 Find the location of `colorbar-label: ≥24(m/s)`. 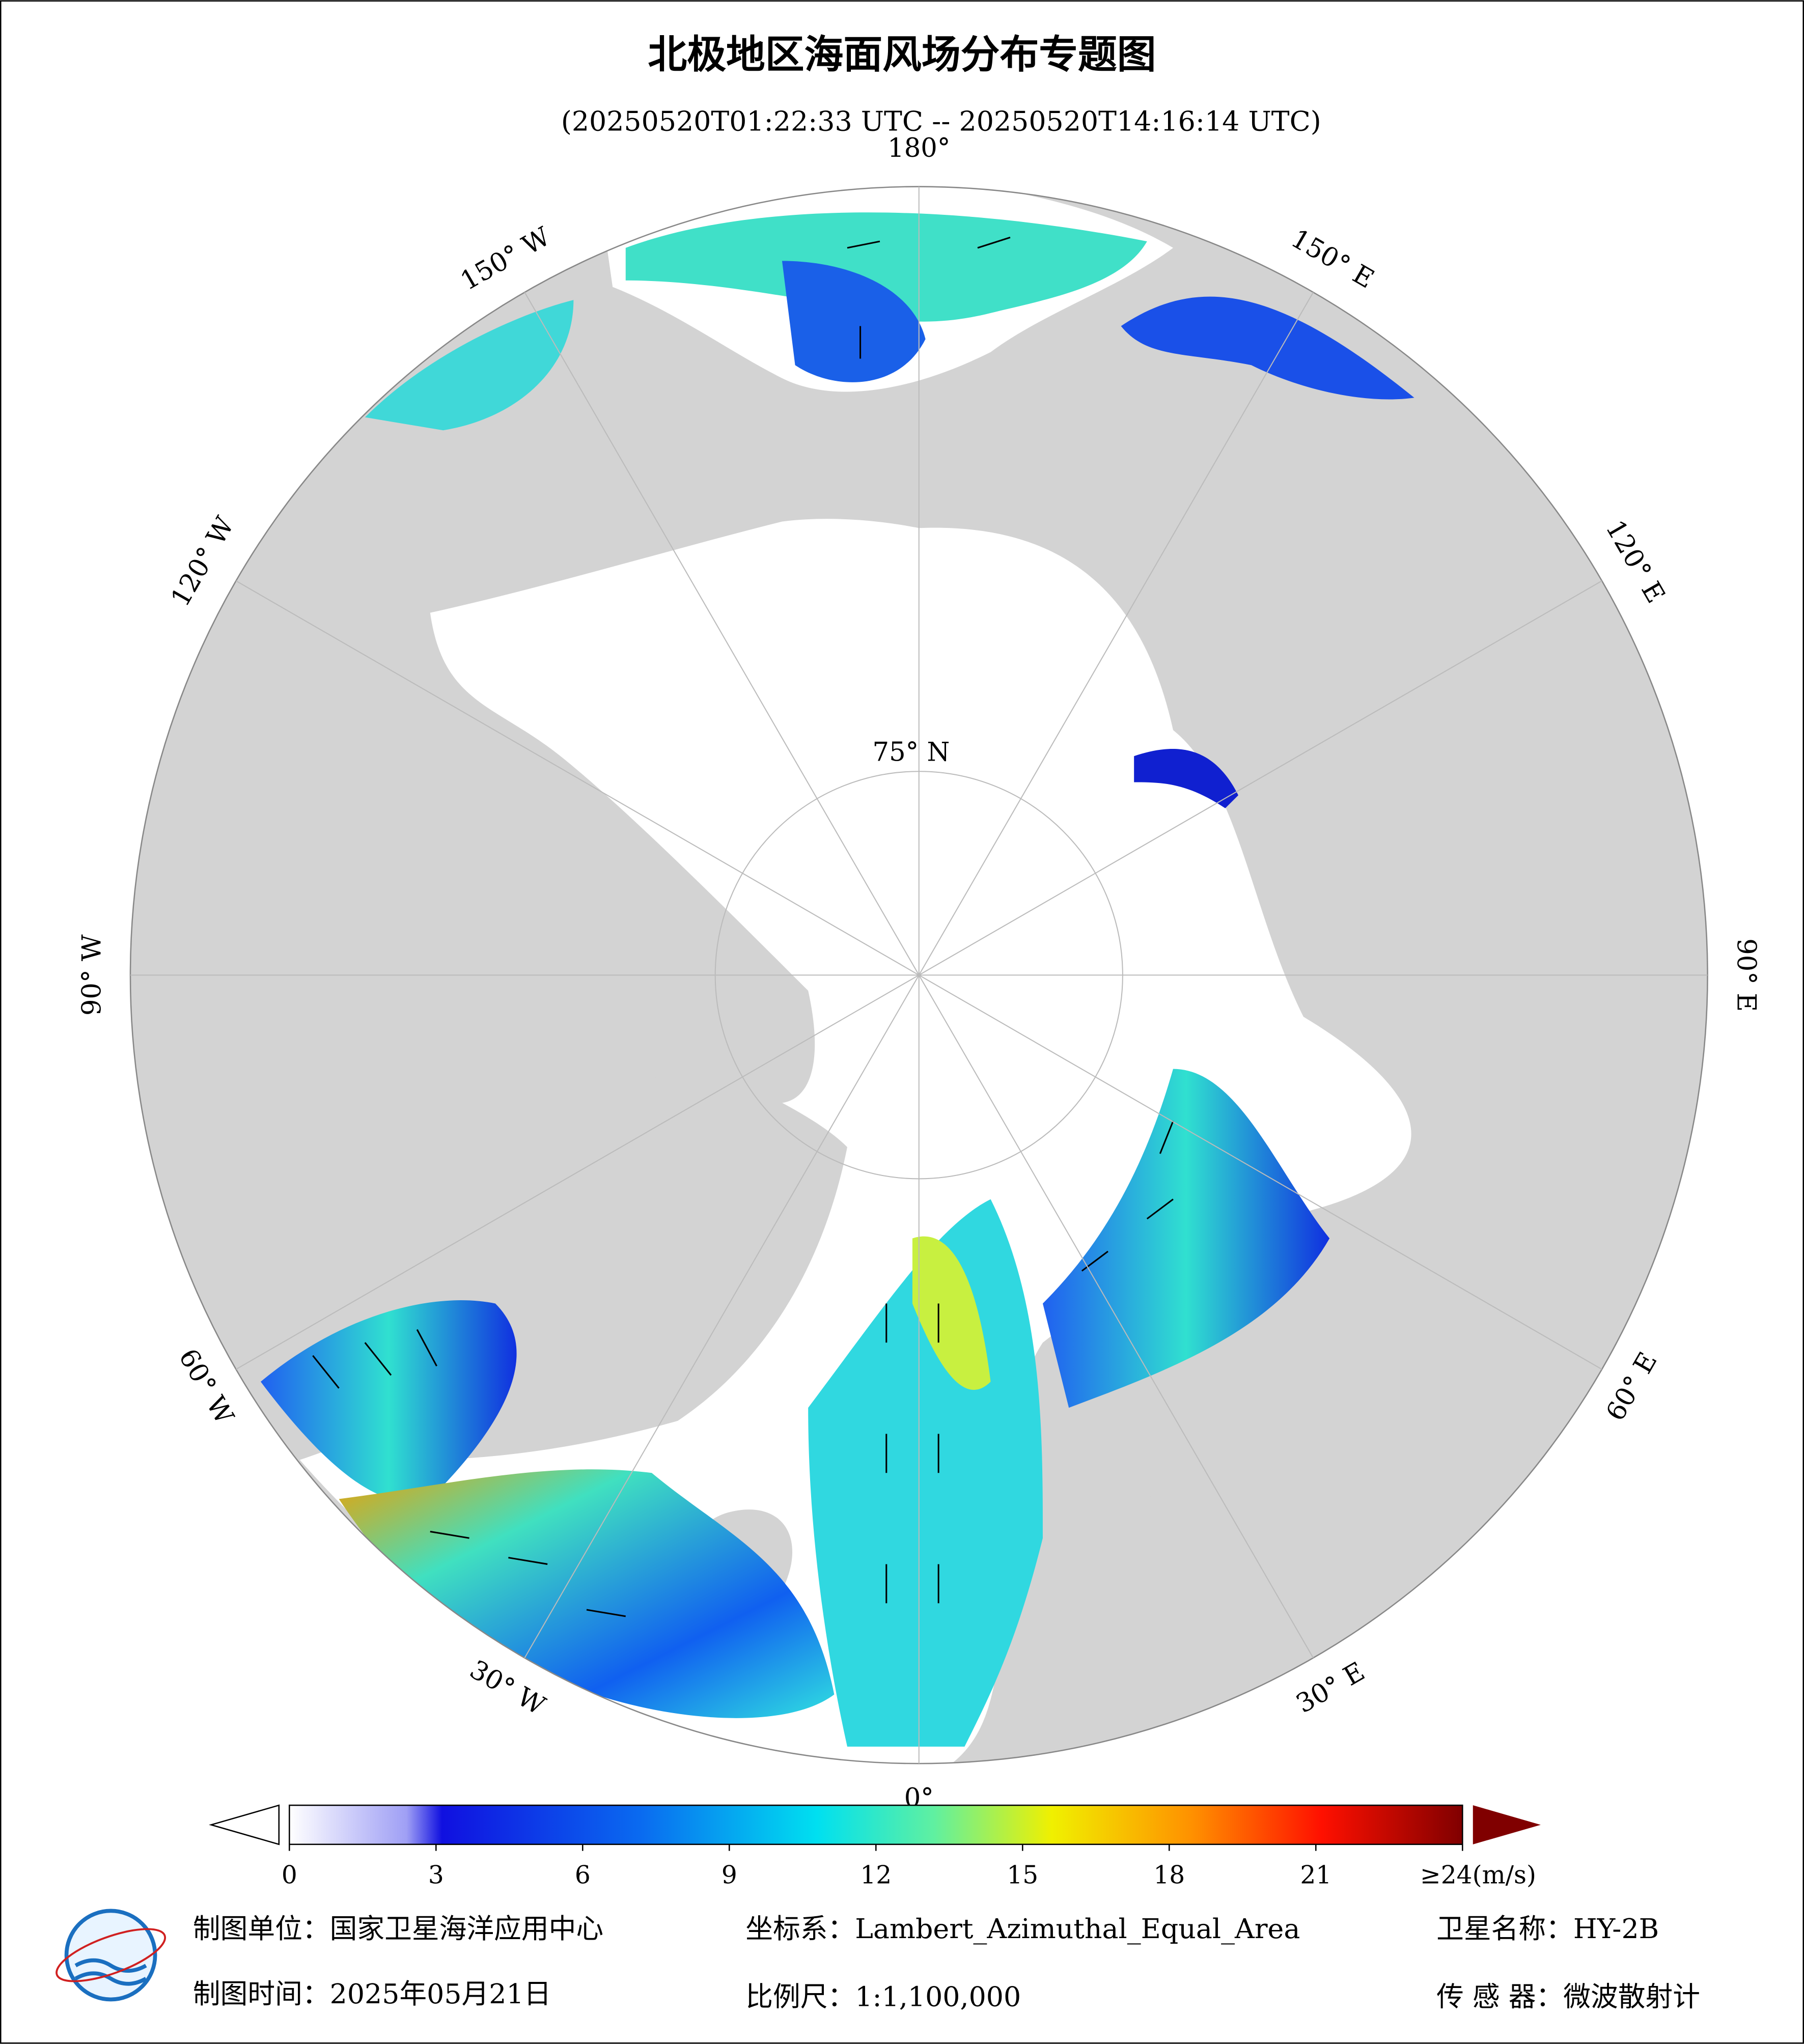

colorbar-label: ≥24(m/s) is located at coordinates (1478, 1875).